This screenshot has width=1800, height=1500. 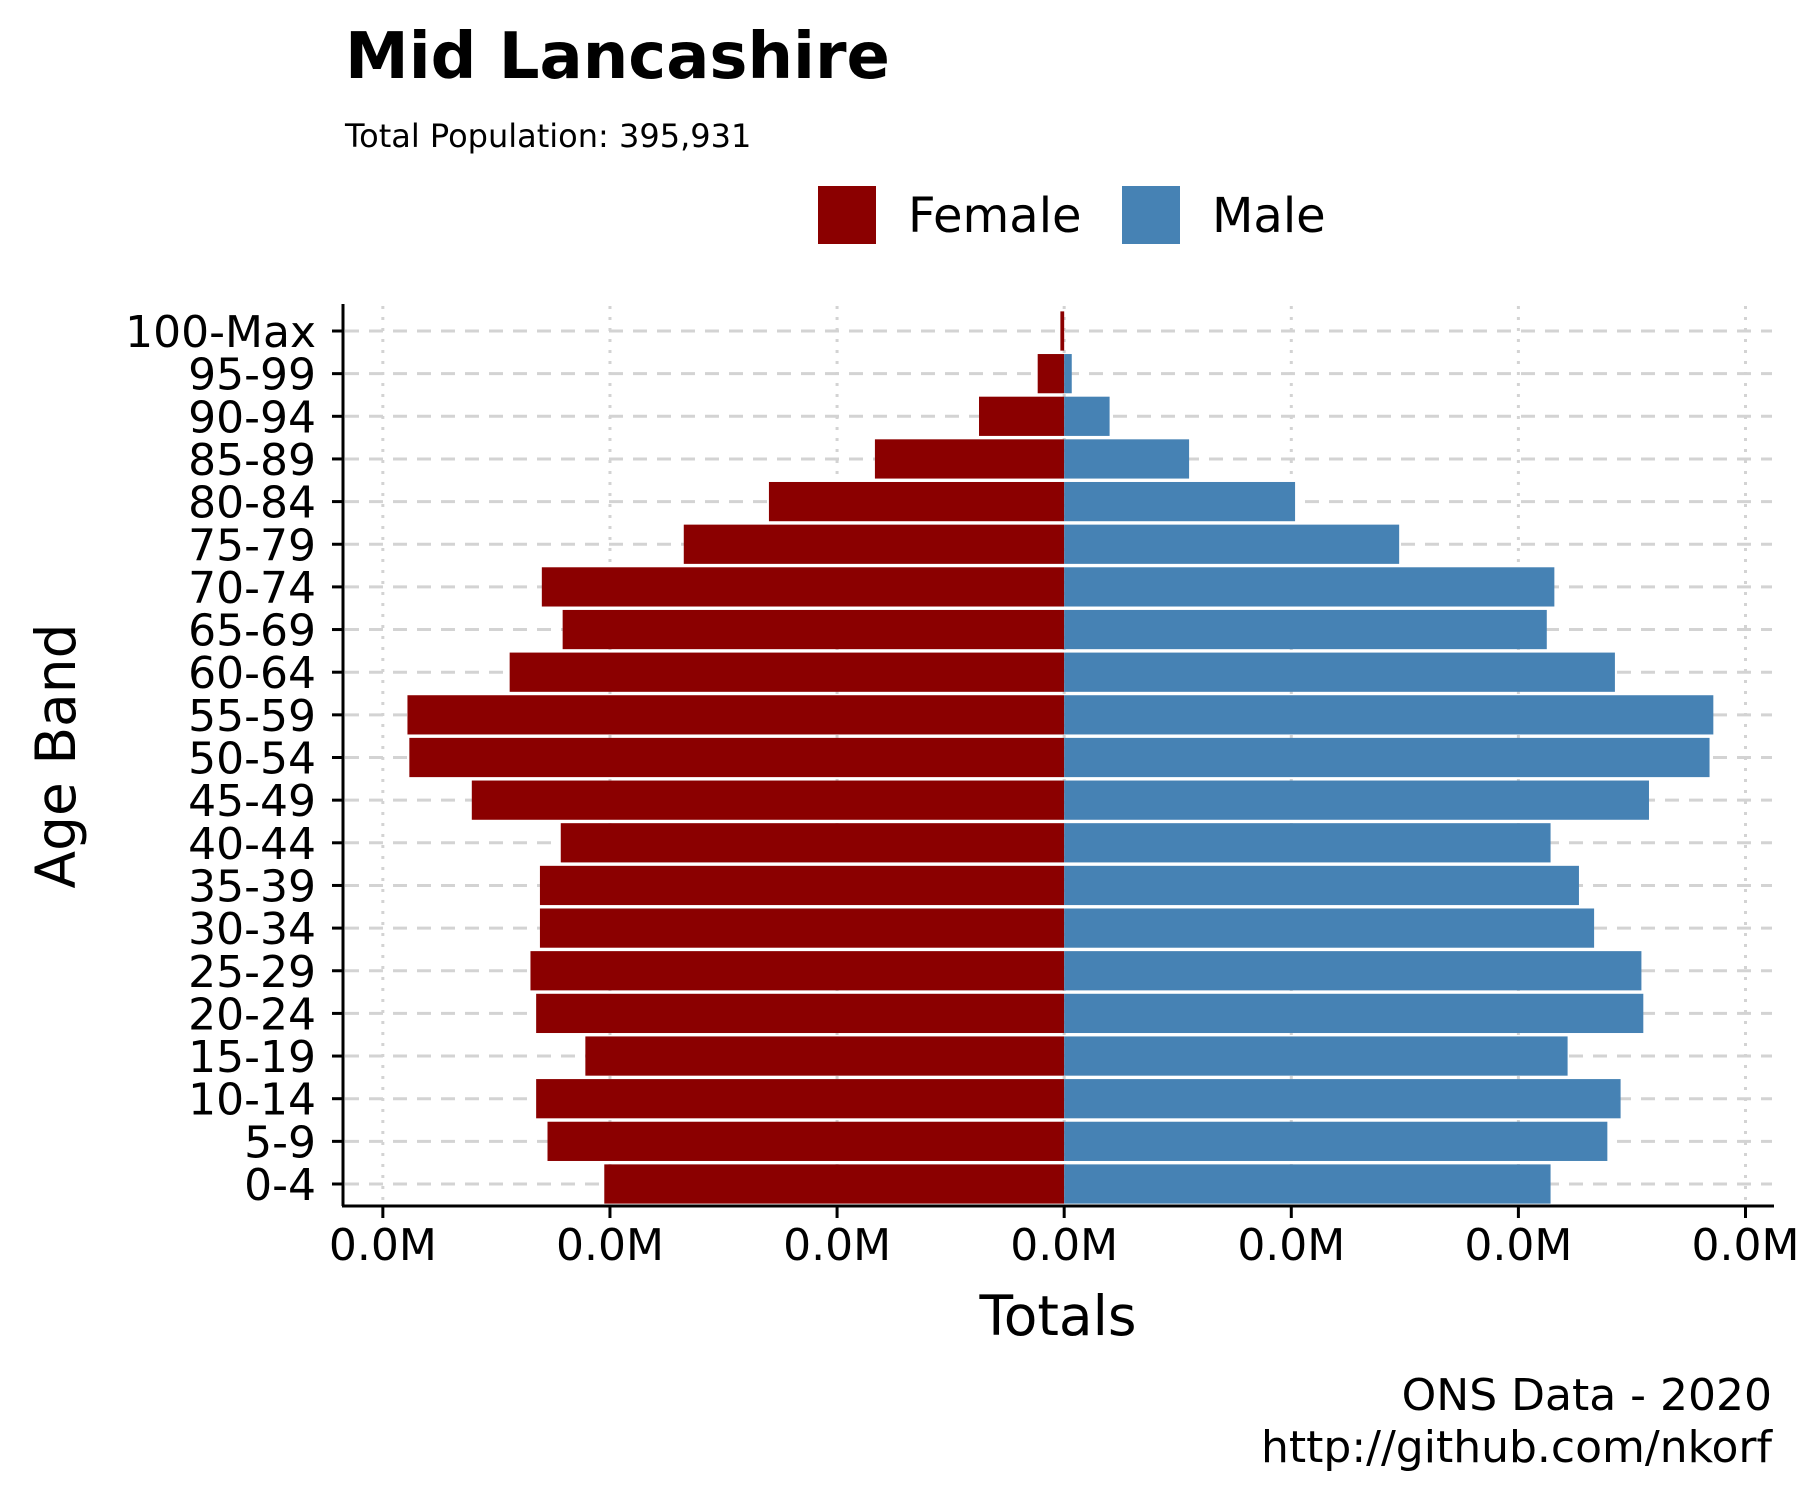 I want to click on y-tick-label: 85-89, so click(x=252, y=460).